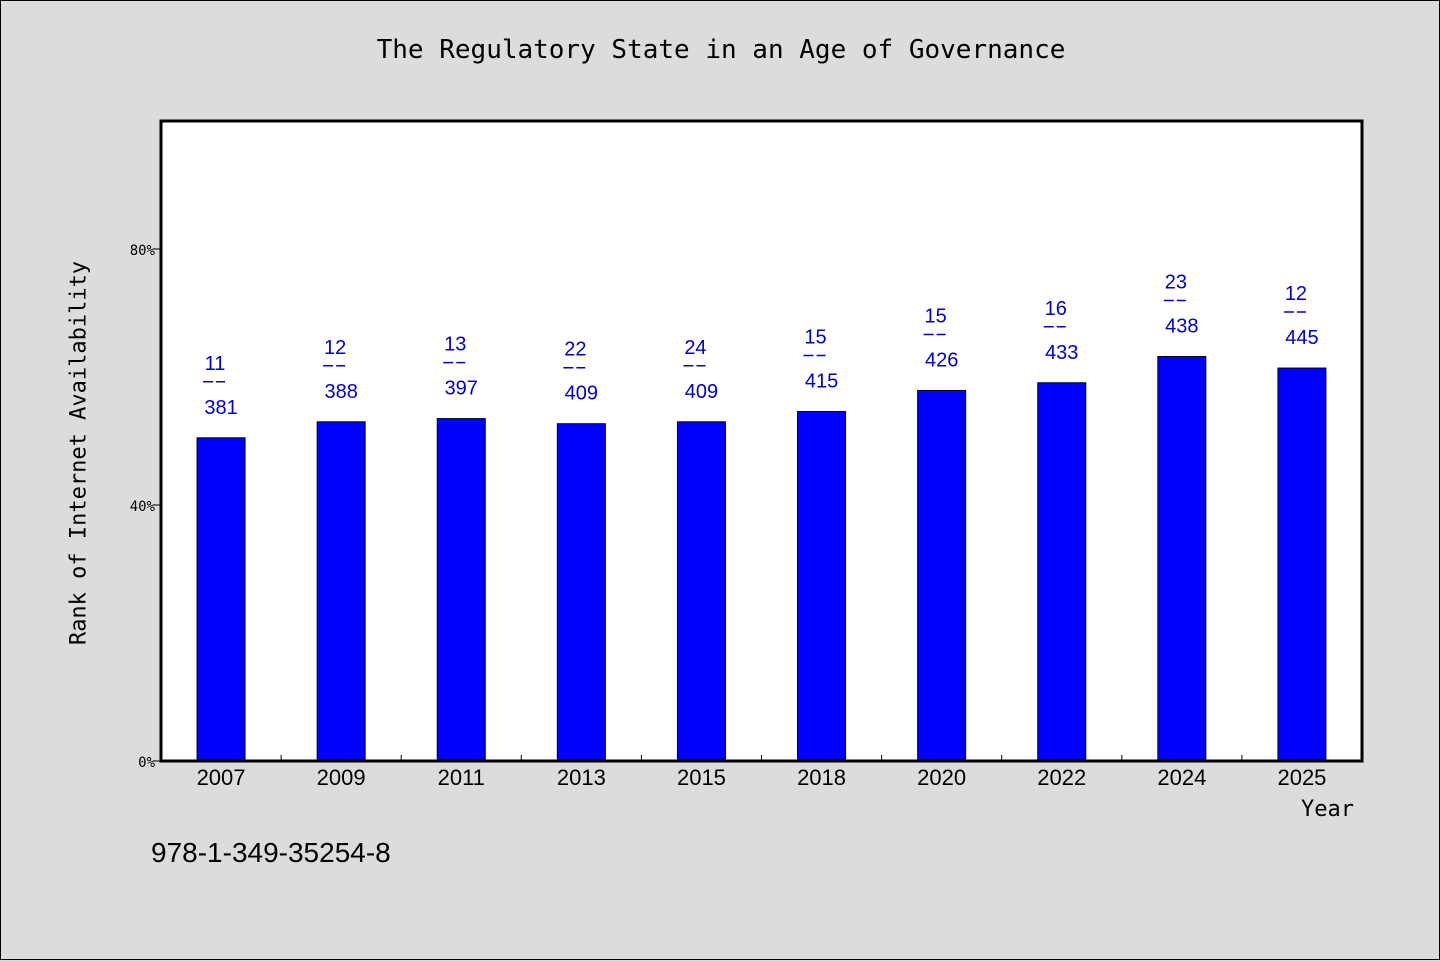  What do you see at coordinates (695, 348) in the screenshot?
I see `data-label-top: 24` at bounding box center [695, 348].